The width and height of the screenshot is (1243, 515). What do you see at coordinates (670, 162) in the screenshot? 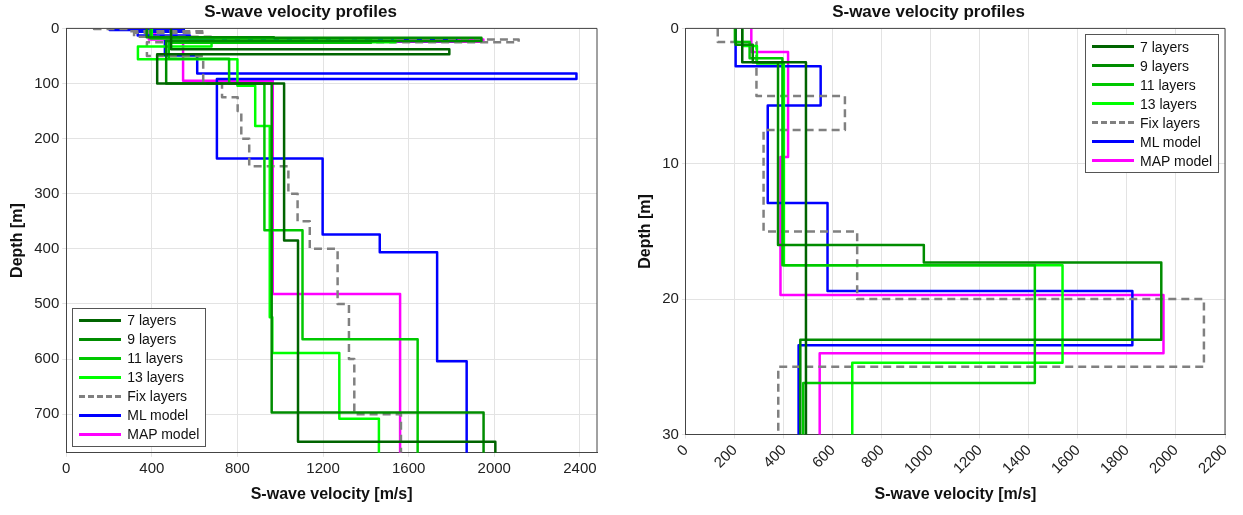
I see `y-tick-label: 10` at bounding box center [670, 162].